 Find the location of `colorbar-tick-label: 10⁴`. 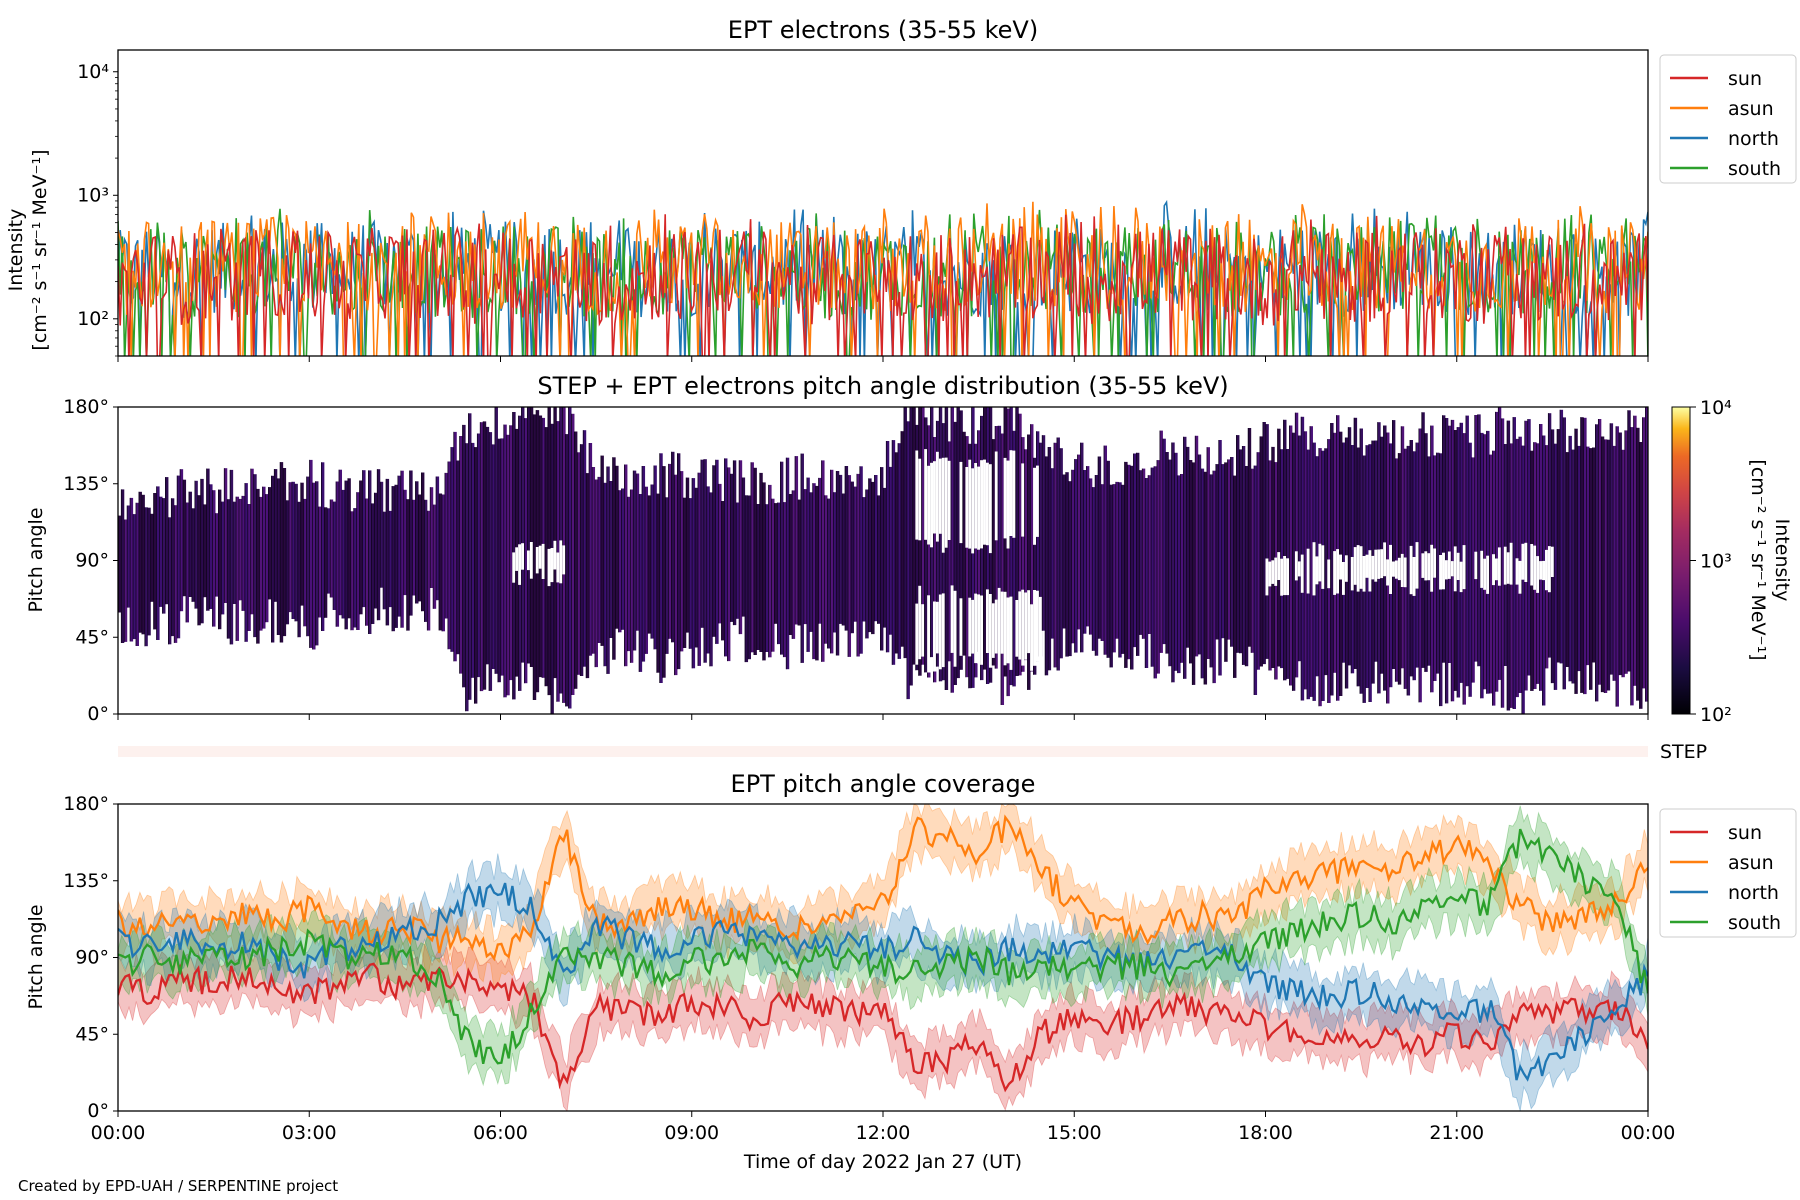

colorbar-tick-label: 10⁴ is located at coordinates (1716, 408).